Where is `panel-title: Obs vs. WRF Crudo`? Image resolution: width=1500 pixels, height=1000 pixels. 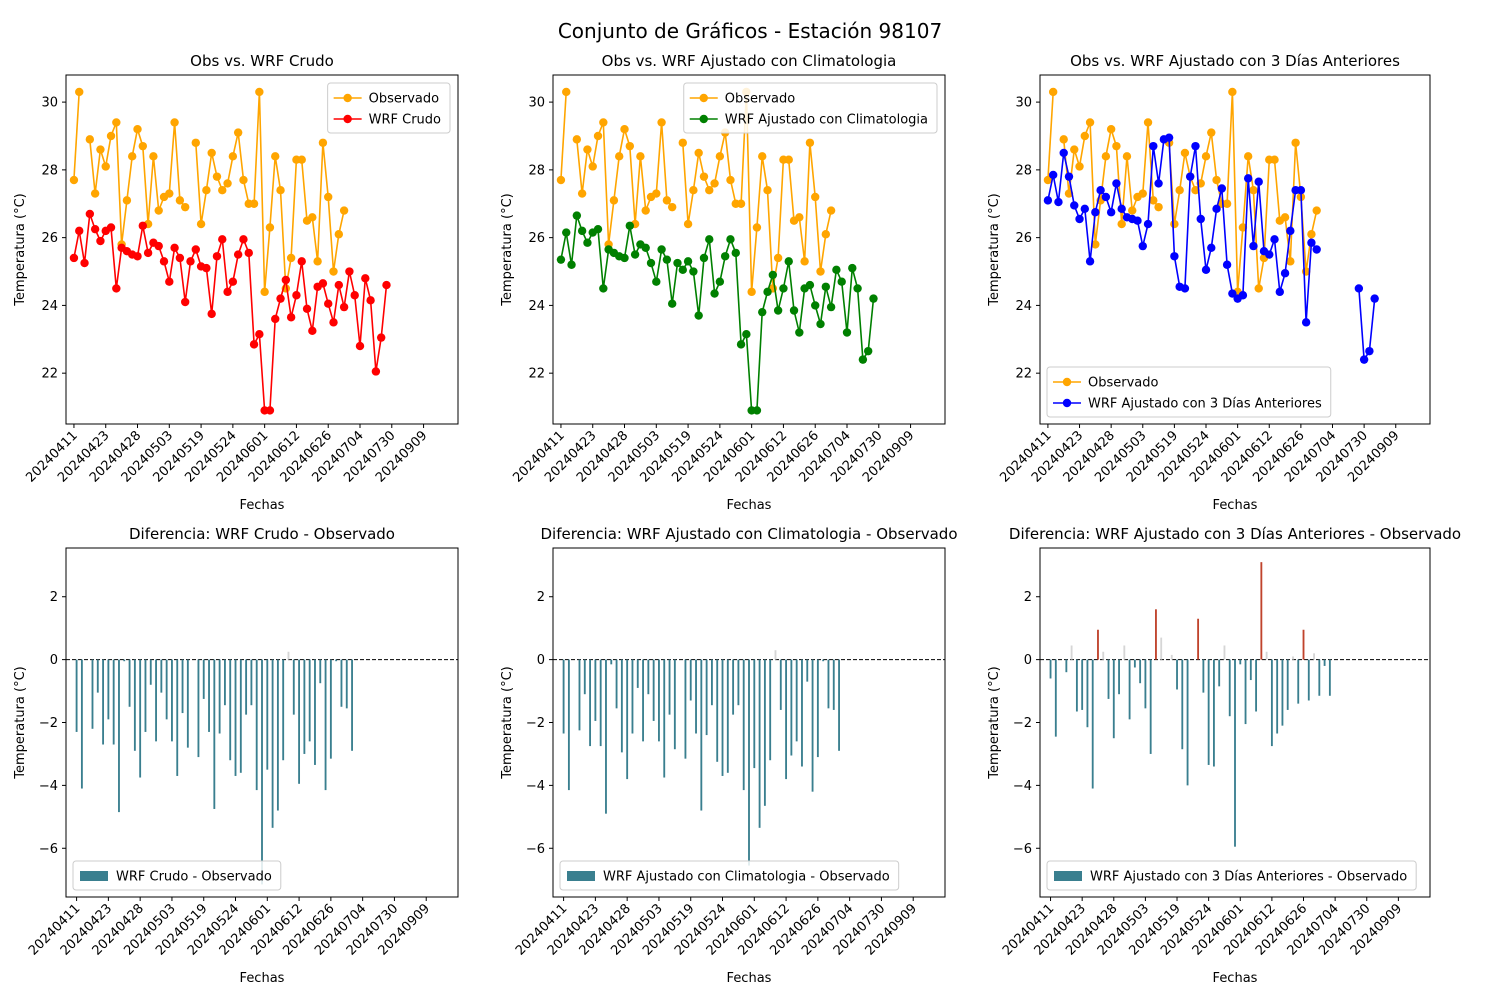
panel-title: Obs vs. WRF Crudo is located at coordinates (262, 61).